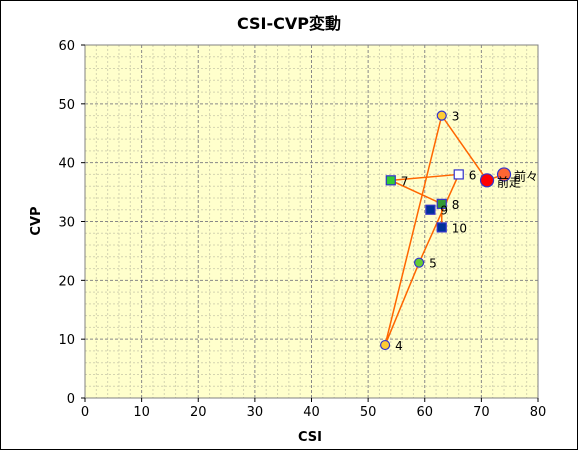 The image size is (578, 450). I want to click on y-tick-label: 30, so click(66, 223).